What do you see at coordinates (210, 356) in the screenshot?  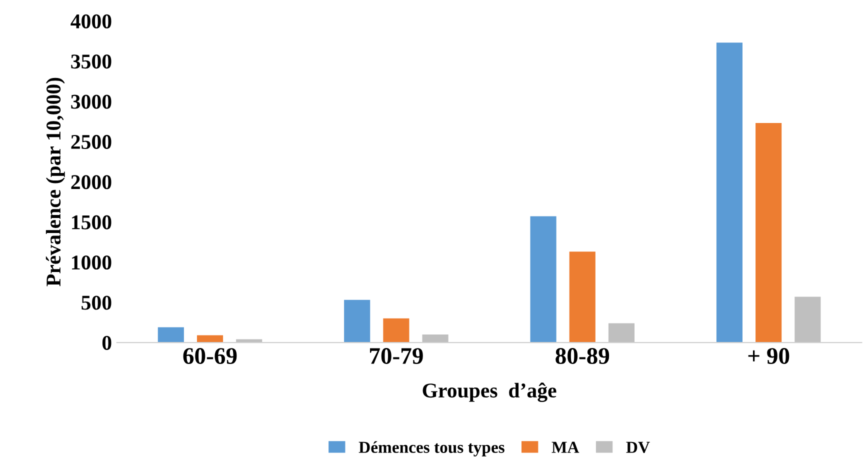 I see `x-tick-label: 60-69` at bounding box center [210, 356].